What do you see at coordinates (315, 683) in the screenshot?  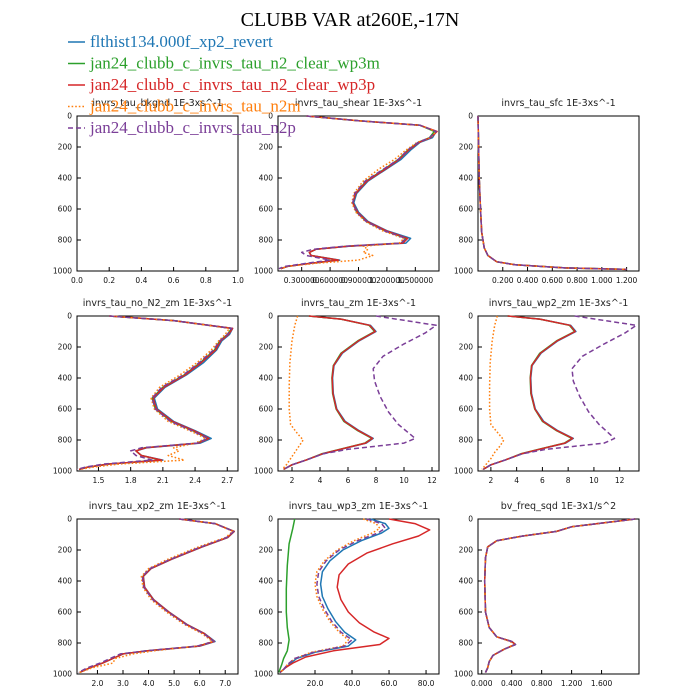 I see `x-tick-label: 20.0` at bounding box center [315, 683].